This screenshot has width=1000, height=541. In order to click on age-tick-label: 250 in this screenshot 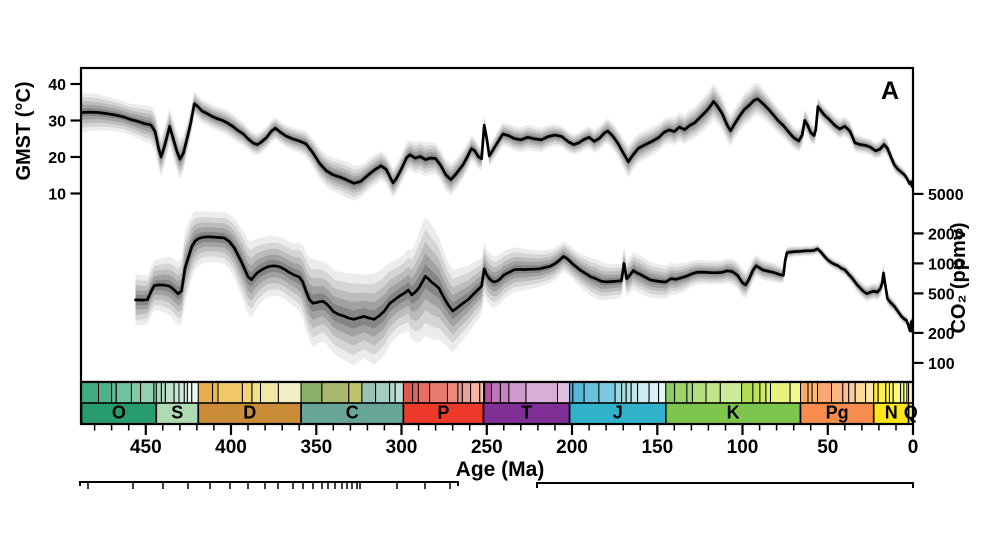, I will do `click(487, 447)`.